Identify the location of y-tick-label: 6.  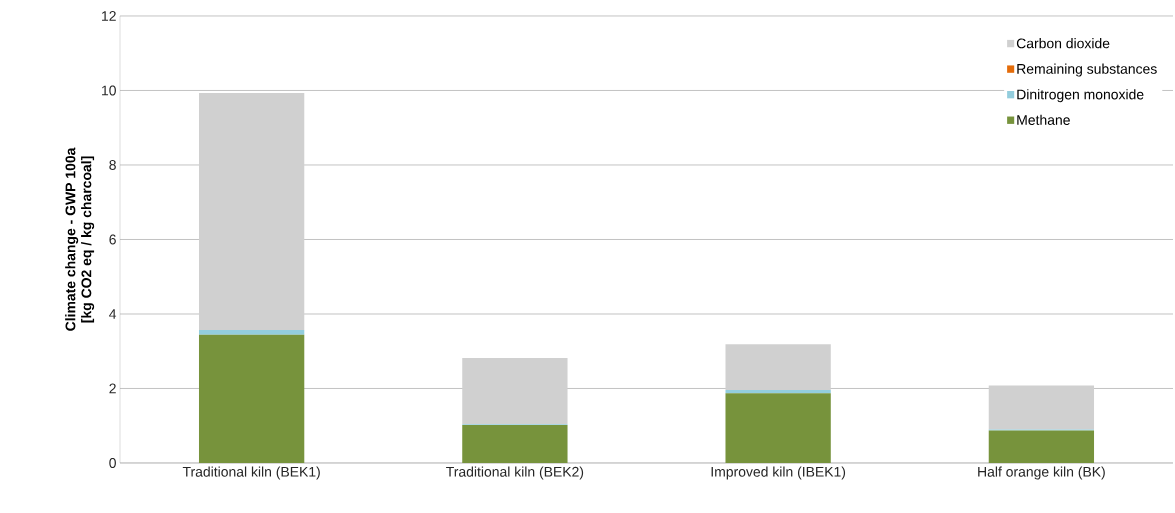
(112, 239).